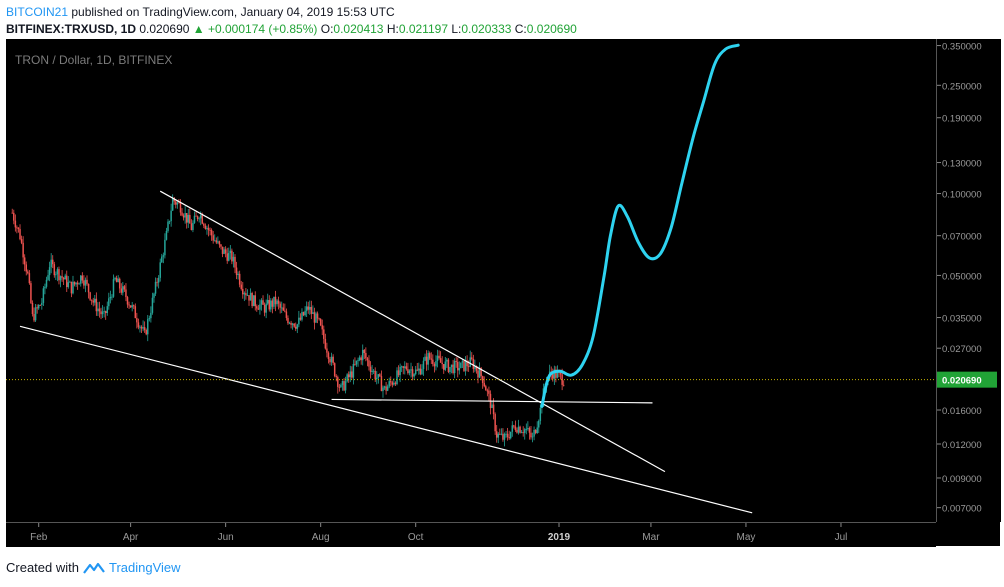 The width and height of the screenshot is (1004, 587). Describe the element at coordinates (164, 29) in the screenshot. I see `last-price: 0.020690` at that location.